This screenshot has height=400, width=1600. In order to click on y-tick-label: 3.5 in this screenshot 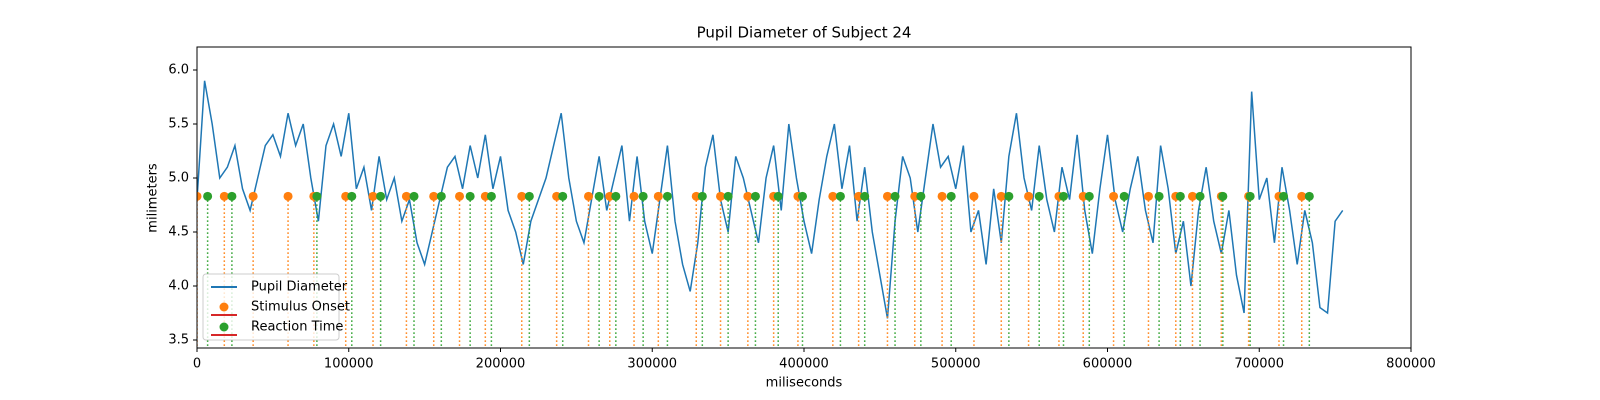, I will do `click(178, 340)`.